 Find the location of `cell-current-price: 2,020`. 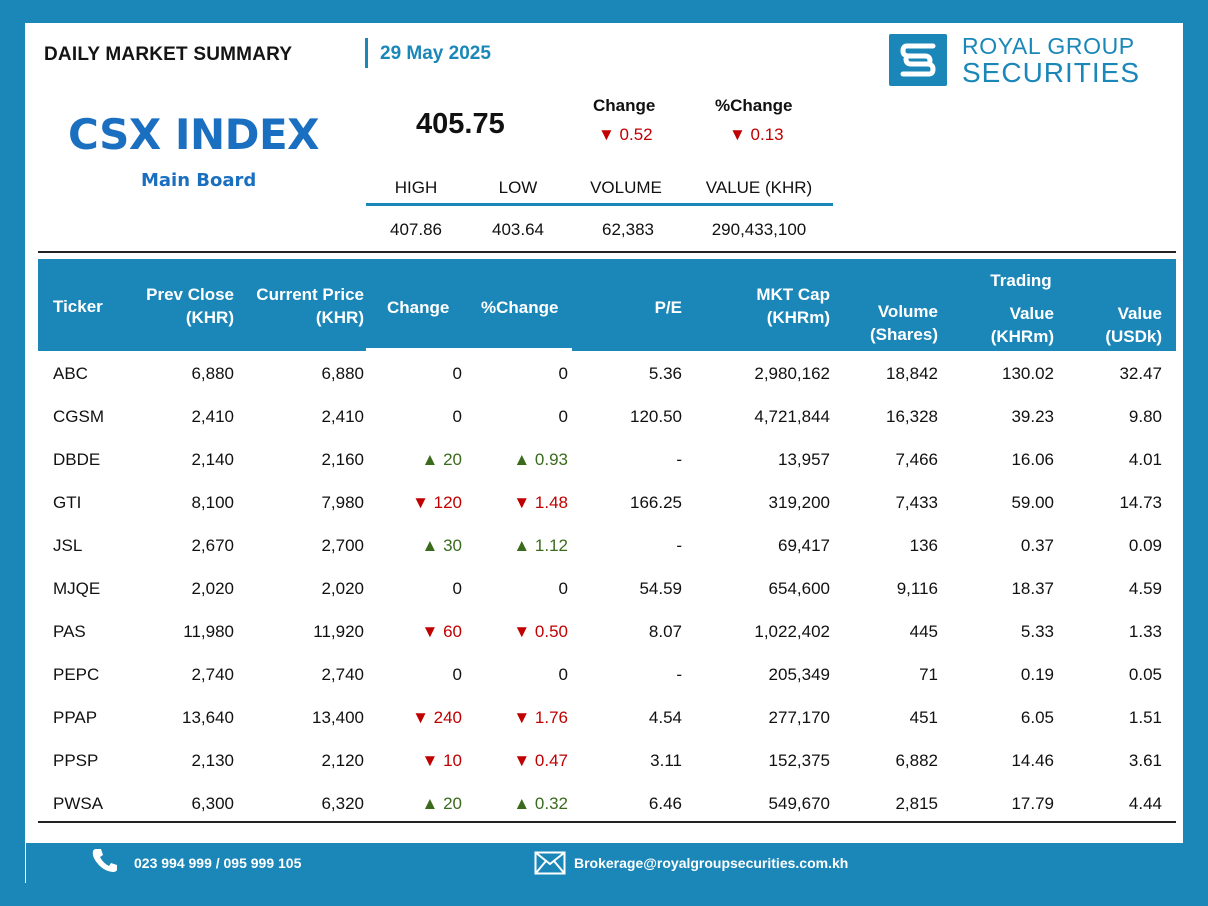

cell-current-price: 2,020 is located at coordinates (342, 588).